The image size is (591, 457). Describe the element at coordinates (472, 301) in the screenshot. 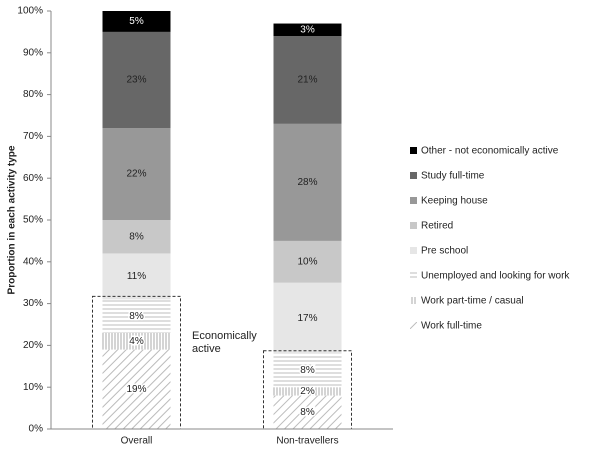

I see `legend-label: Work part-time / casual` at that location.